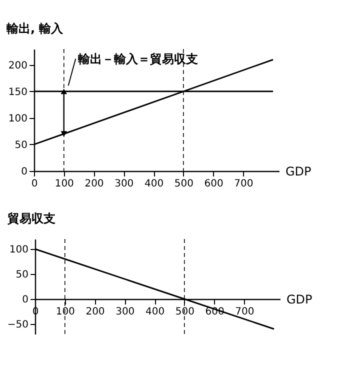  What do you see at coordinates (34, 184) in the screenshot?
I see `x-tick-label: 0` at bounding box center [34, 184].